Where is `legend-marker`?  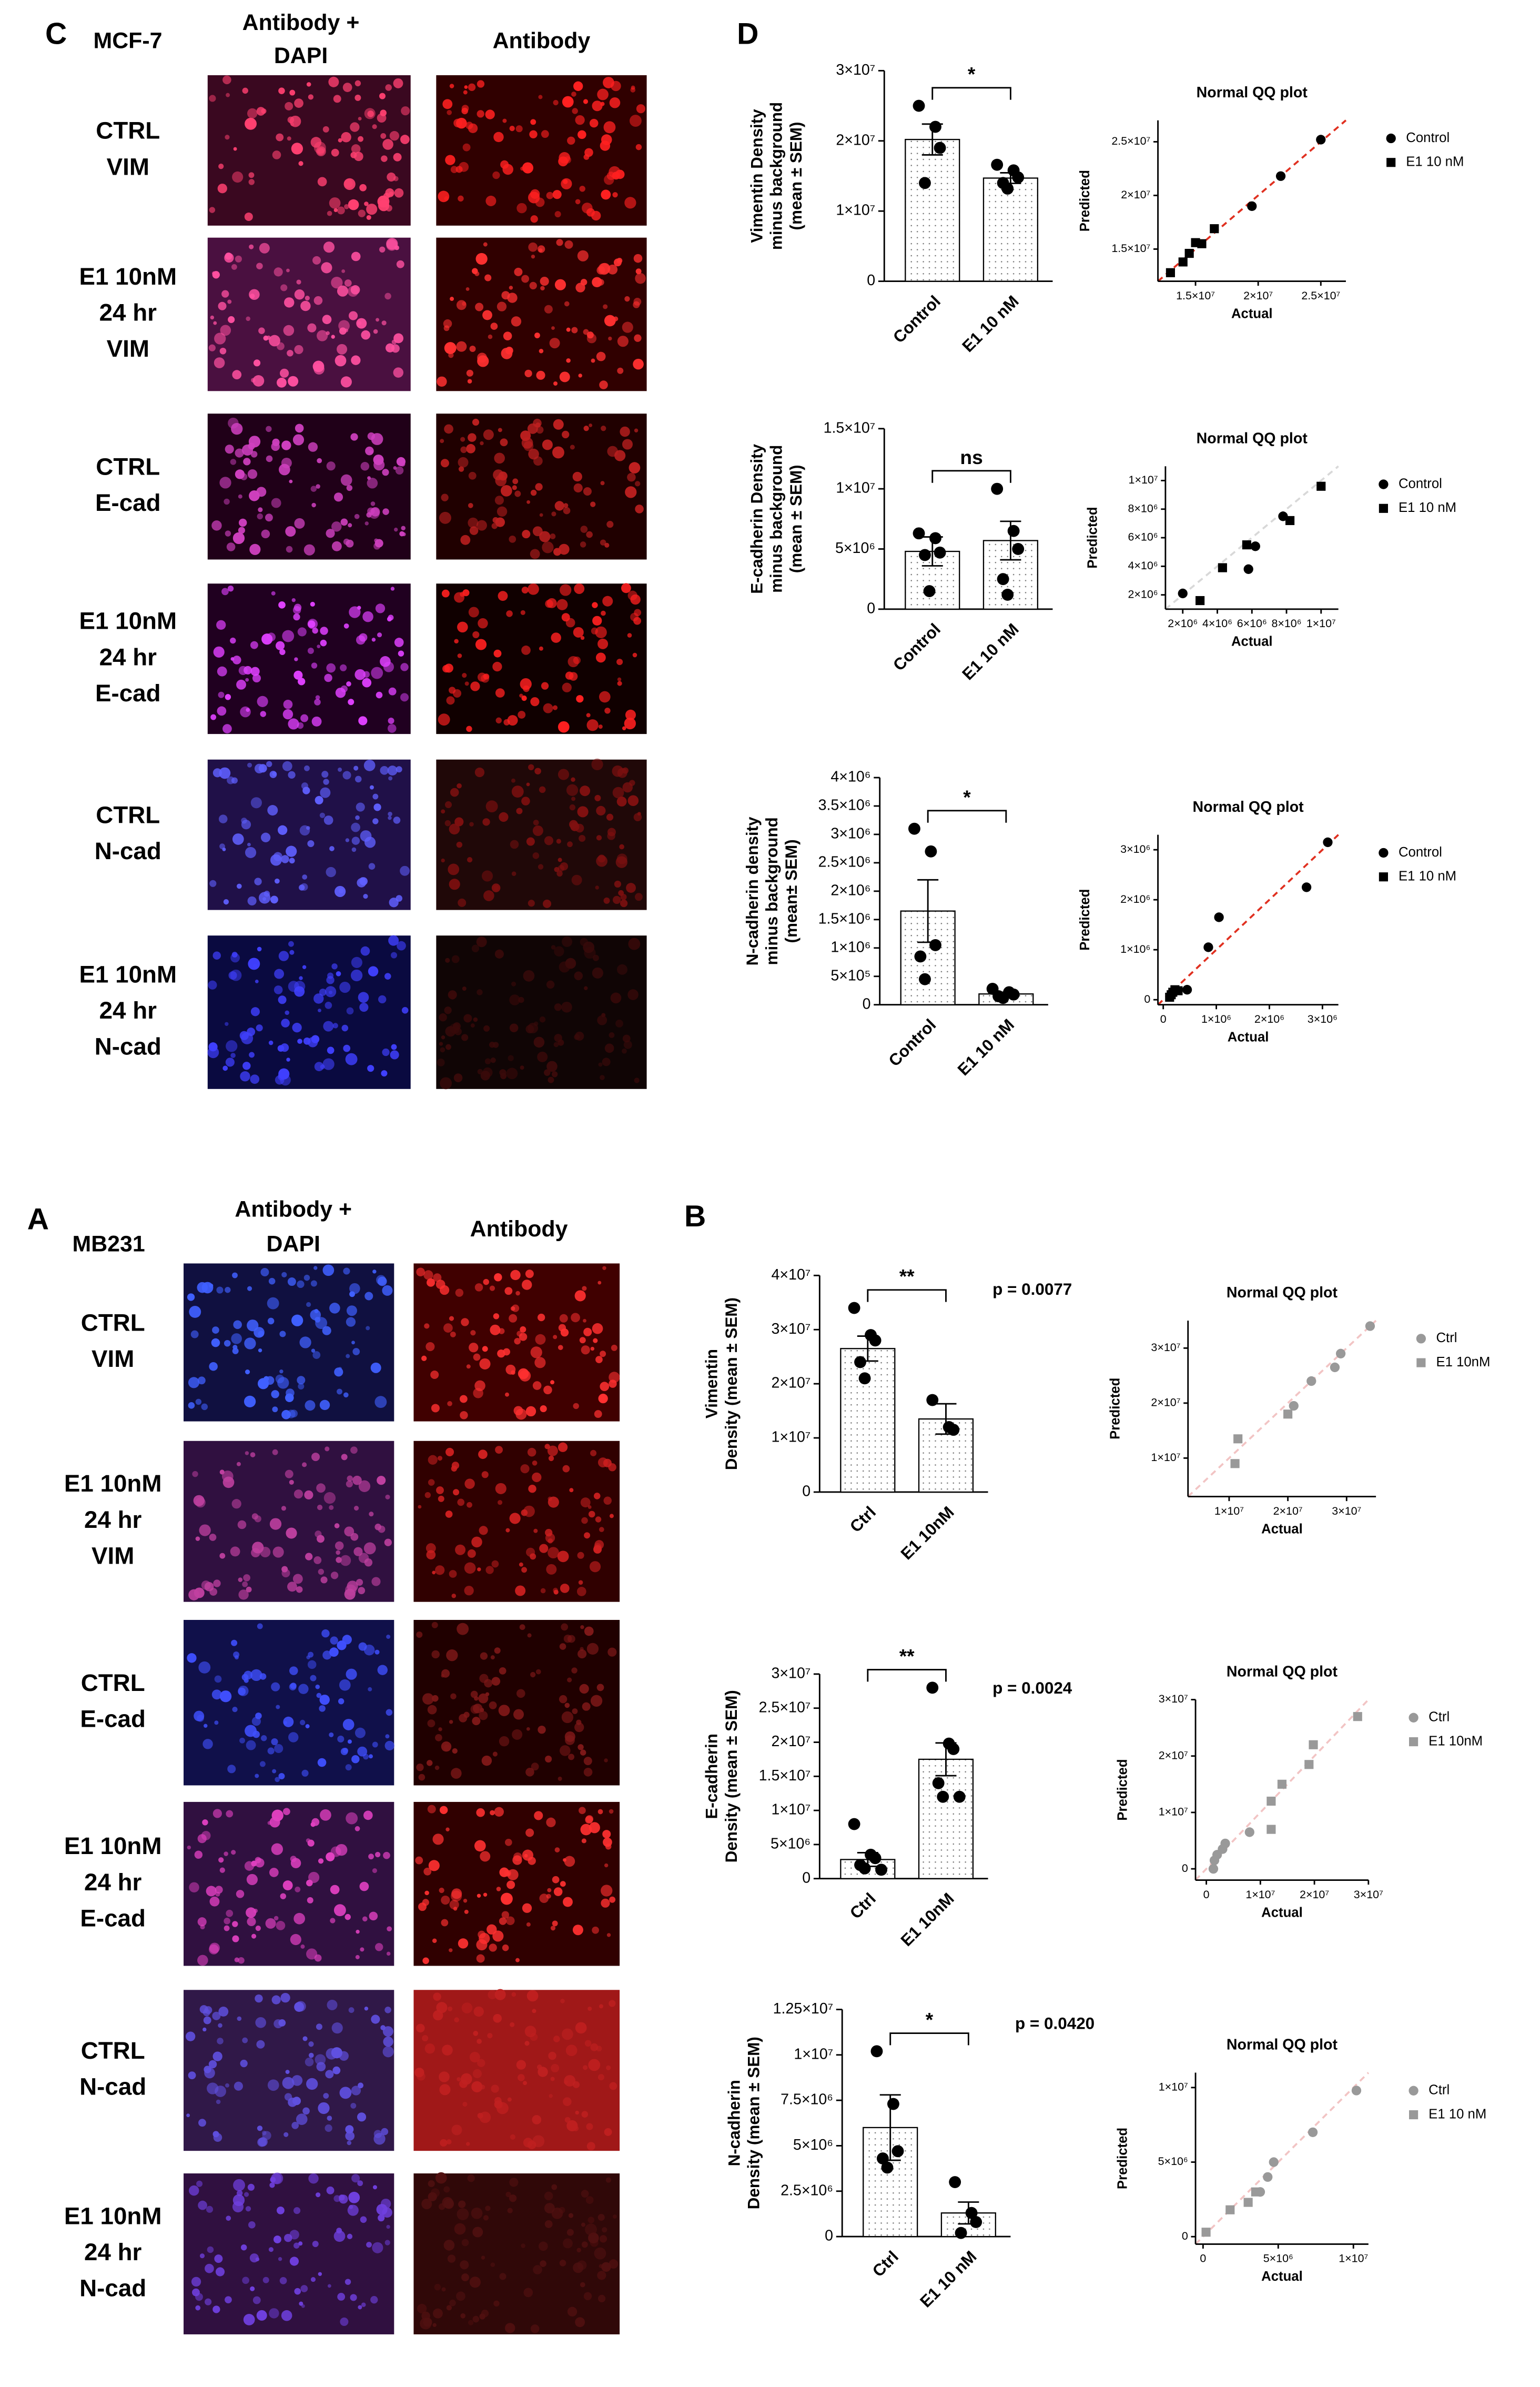 legend-marker is located at coordinates (1391, 162).